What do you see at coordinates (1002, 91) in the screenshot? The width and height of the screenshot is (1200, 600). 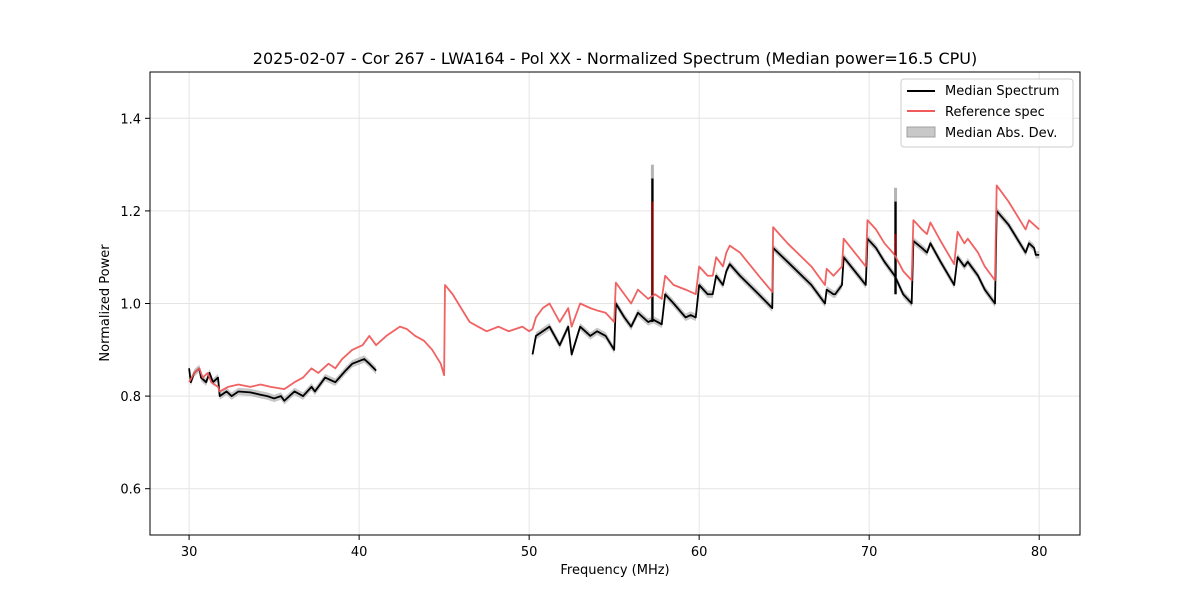 I see `legend-median-label: Median Spectrum` at bounding box center [1002, 91].